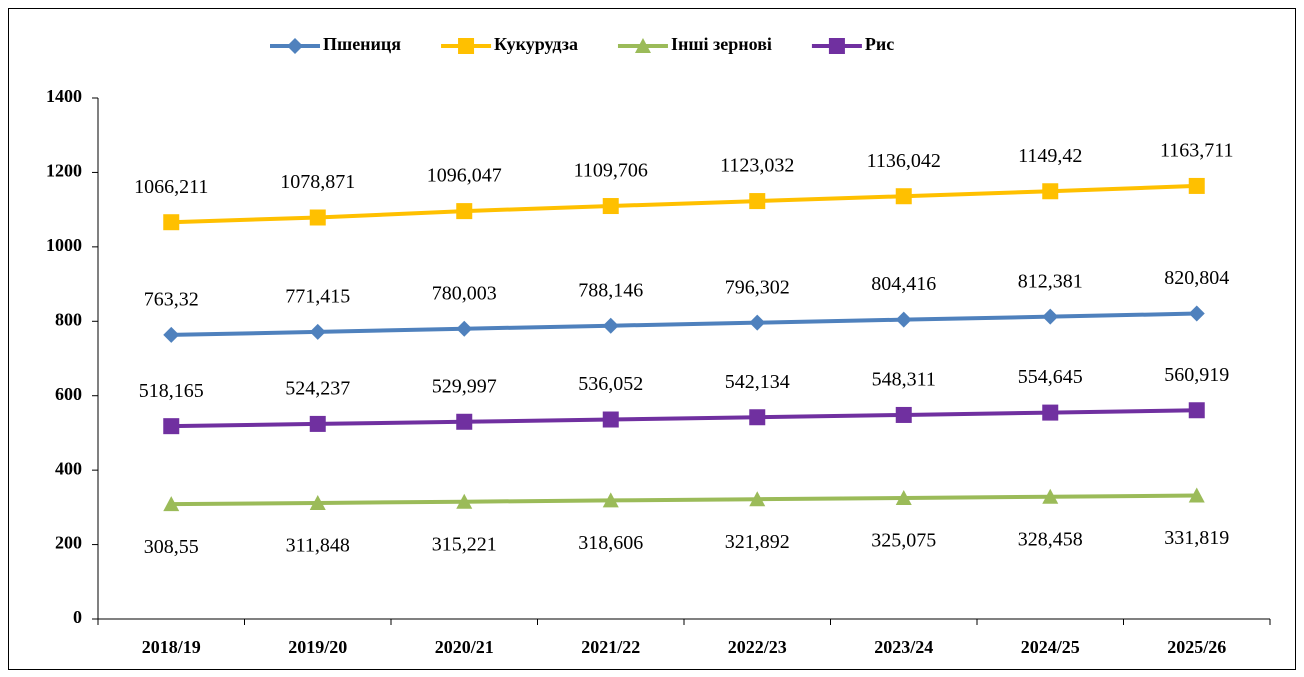 The height and width of the screenshot is (677, 1304). I want to click on y-tick-label: 1200, so click(64, 171).